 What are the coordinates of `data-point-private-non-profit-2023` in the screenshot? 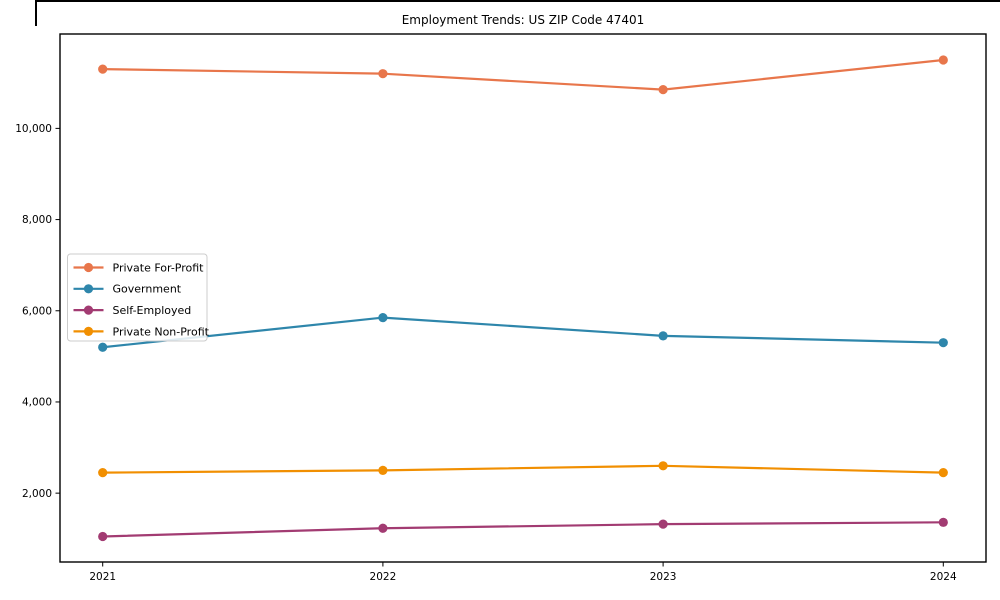 It's located at (663, 466).